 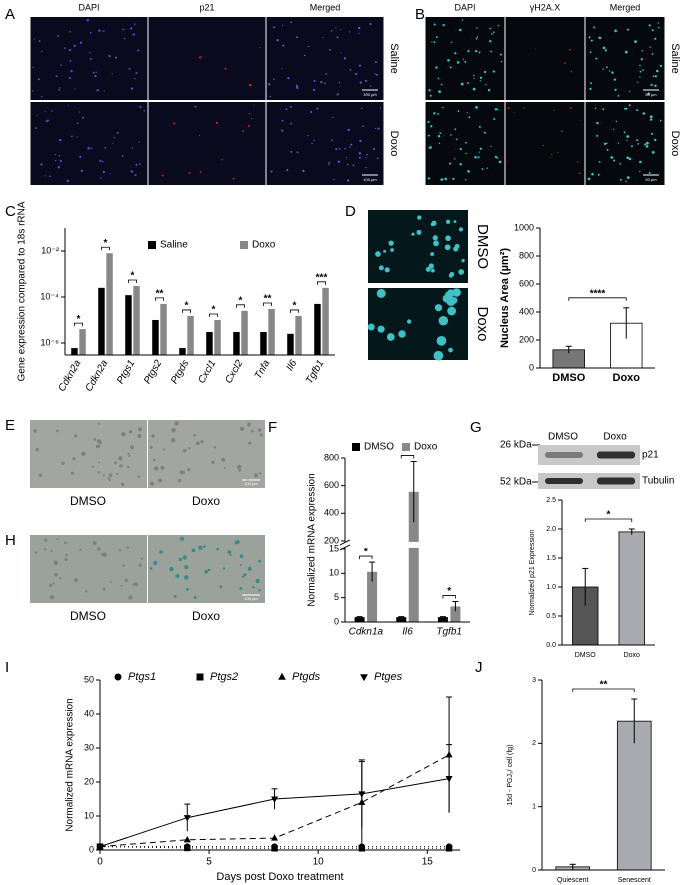 What do you see at coordinates (251, 483) in the screenshot?
I see `scale-bar-label: 100 µm` at bounding box center [251, 483].